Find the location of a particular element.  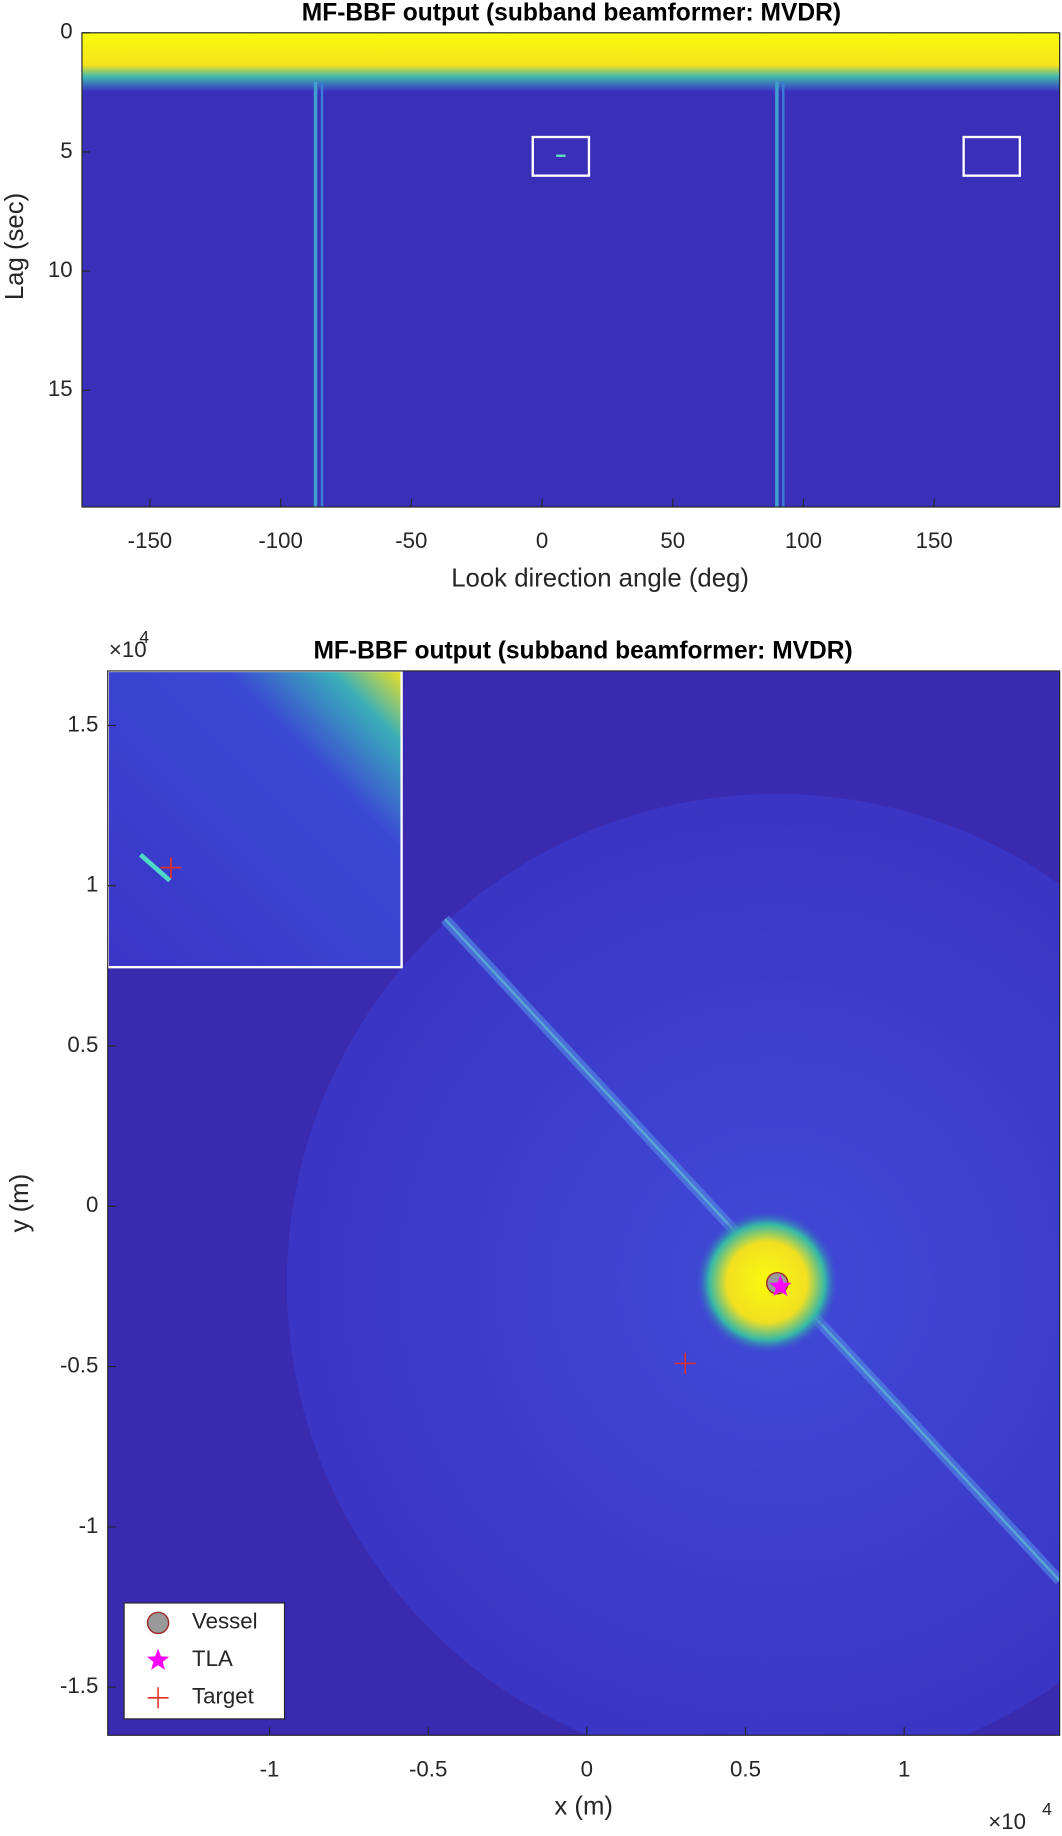

y-multiplier: ×10 is located at coordinates (128, 649).